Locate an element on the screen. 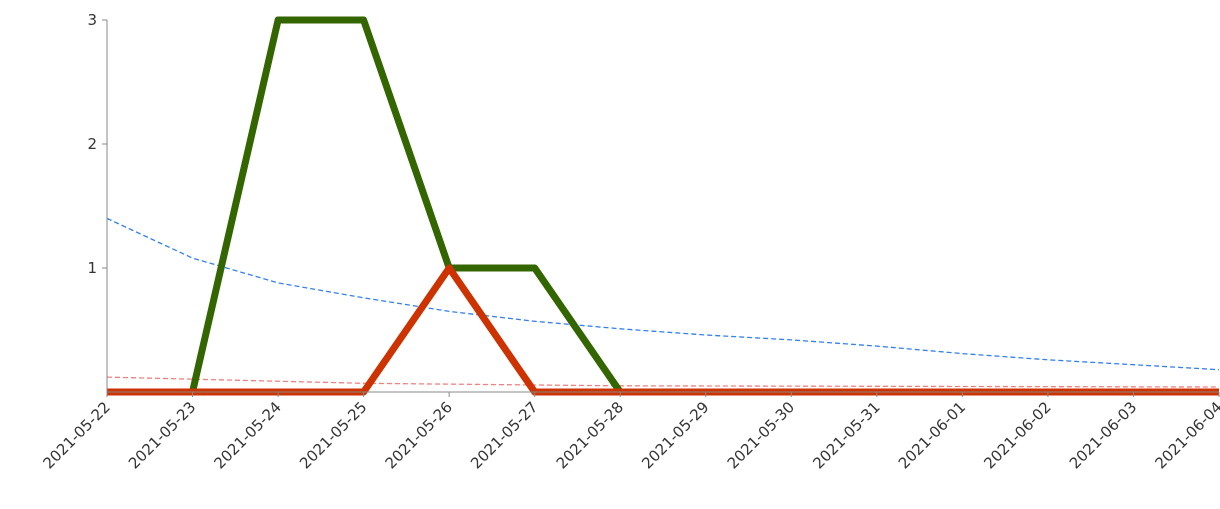 The image size is (1220, 509). y-tick-label: 1 is located at coordinates (92, 268).